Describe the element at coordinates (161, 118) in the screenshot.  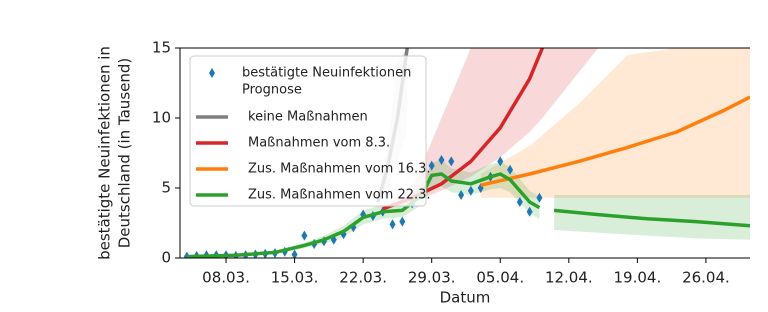
I see `y-tick-label: 10` at that location.